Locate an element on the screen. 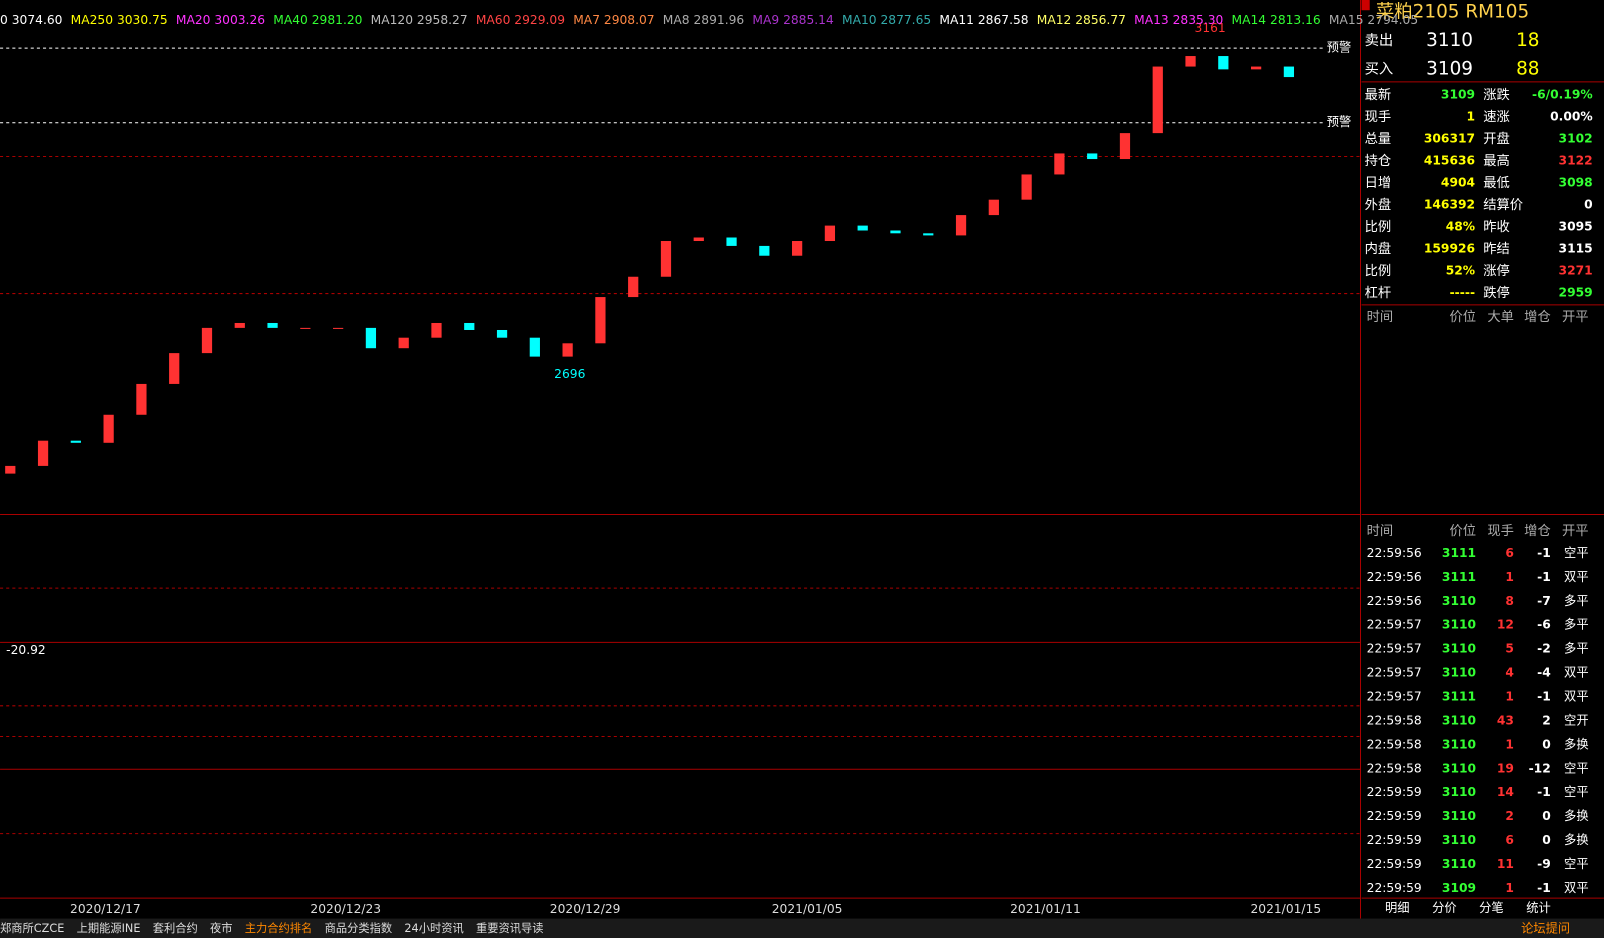  trade-cell: 多平 is located at coordinates (1576, 601).